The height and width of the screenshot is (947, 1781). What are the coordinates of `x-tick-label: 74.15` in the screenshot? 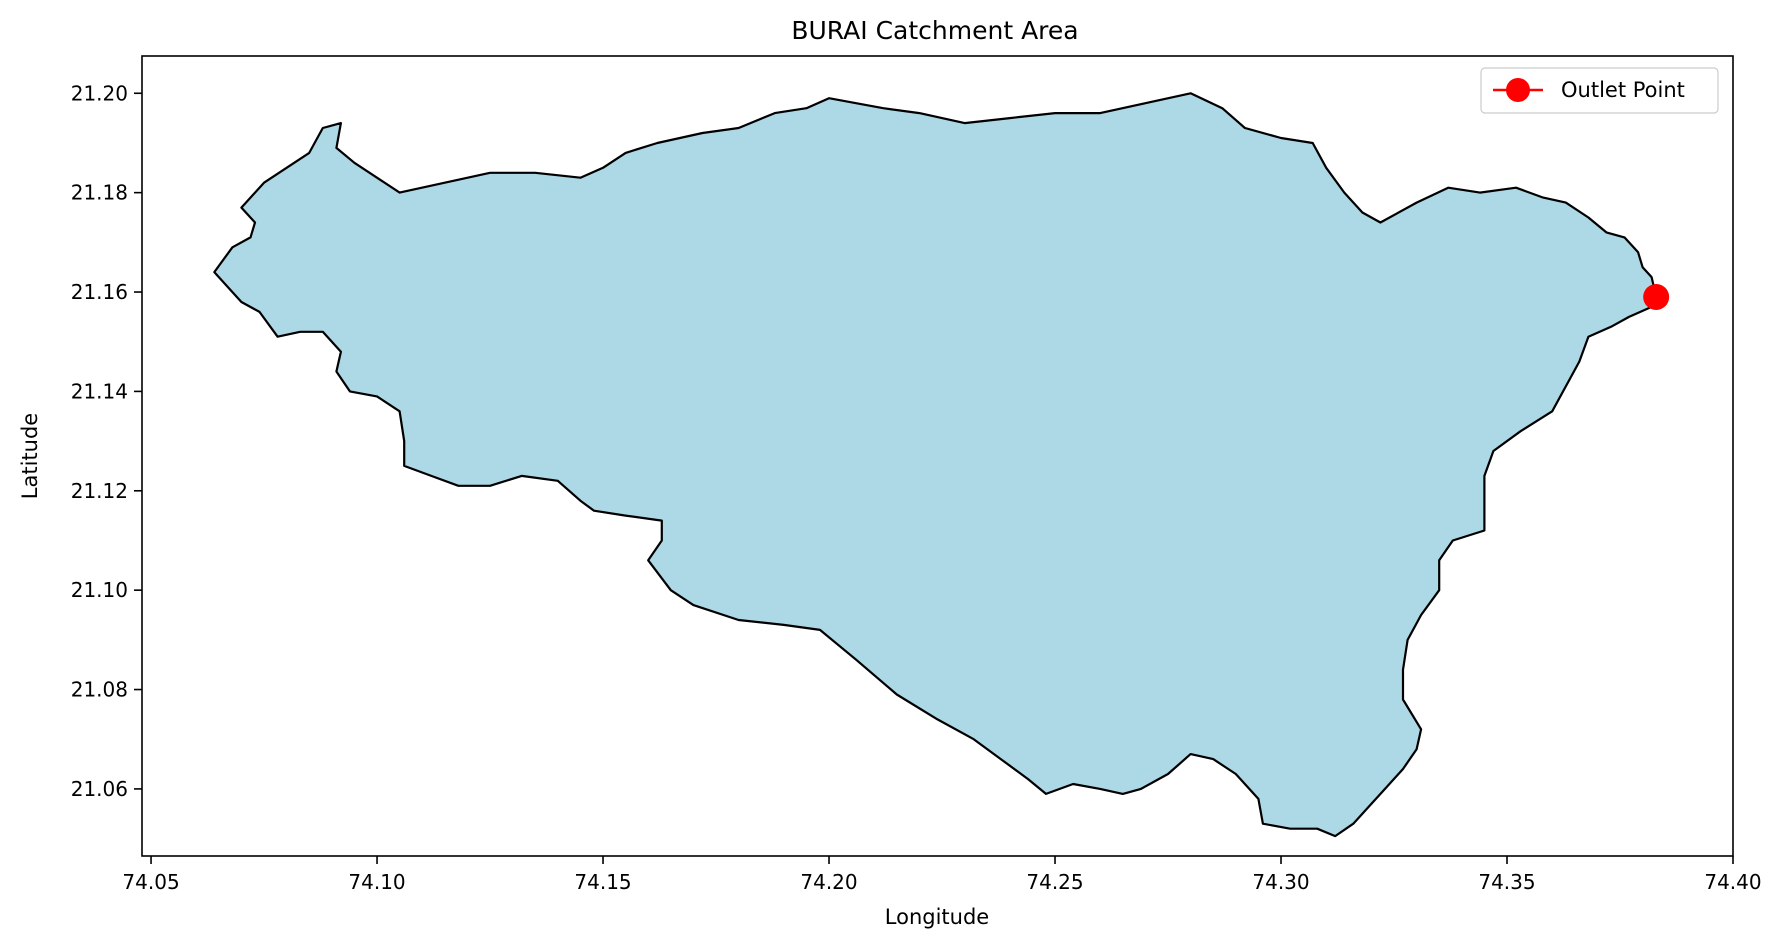 It's located at (602, 882).